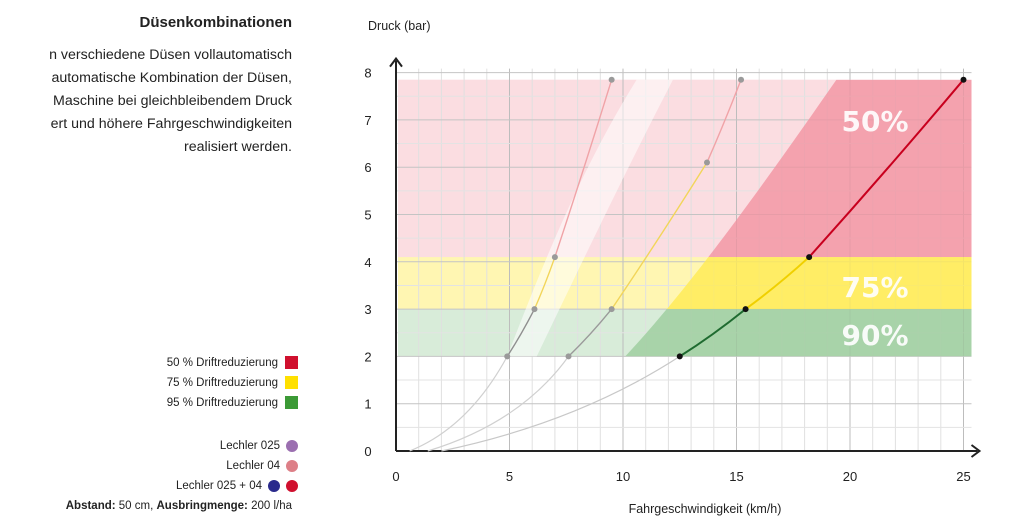 The image size is (1023, 520). What do you see at coordinates (222, 382) in the screenshot?
I see `legend-label: 75 % Driftreduzierung` at bounding box center [222, 382].